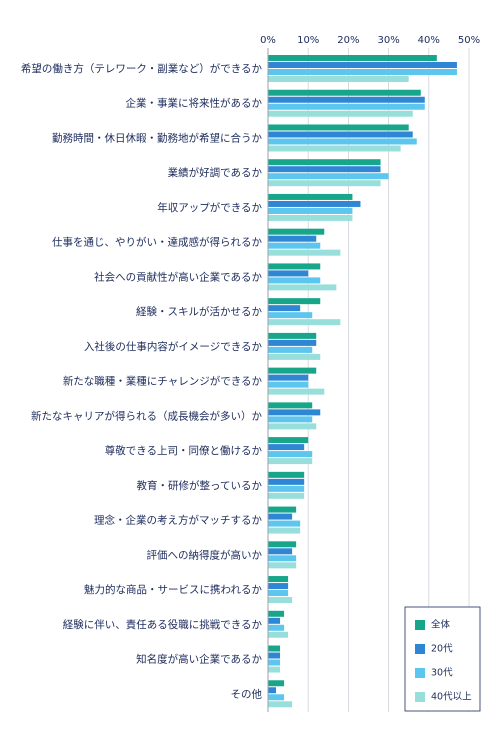 The height and width of the screenshot is (730, 500). I want to click on category-label: 社会への貢献性が高い企業であるか, so click(178, 276).